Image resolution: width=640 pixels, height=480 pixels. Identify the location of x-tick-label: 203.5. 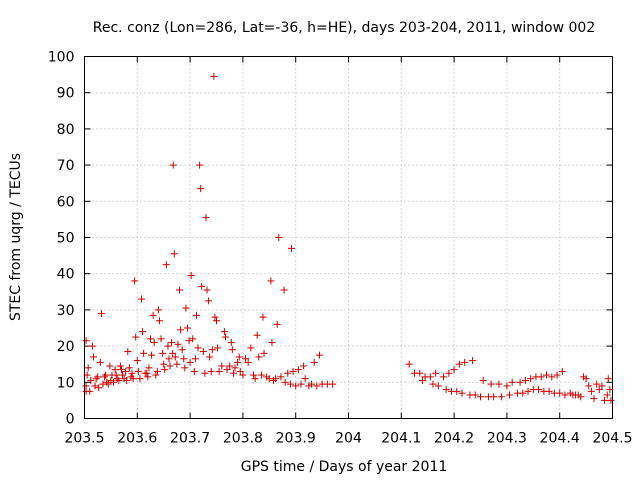
(84, 439).